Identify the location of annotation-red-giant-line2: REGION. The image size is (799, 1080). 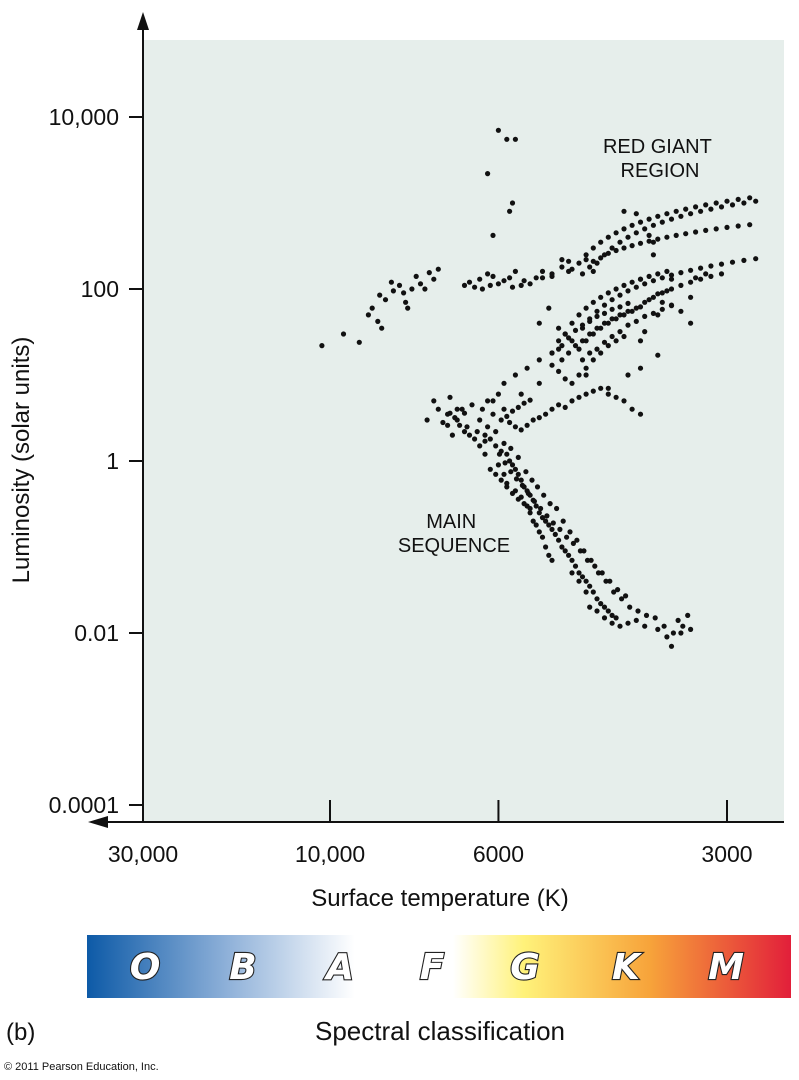
(660, 171).